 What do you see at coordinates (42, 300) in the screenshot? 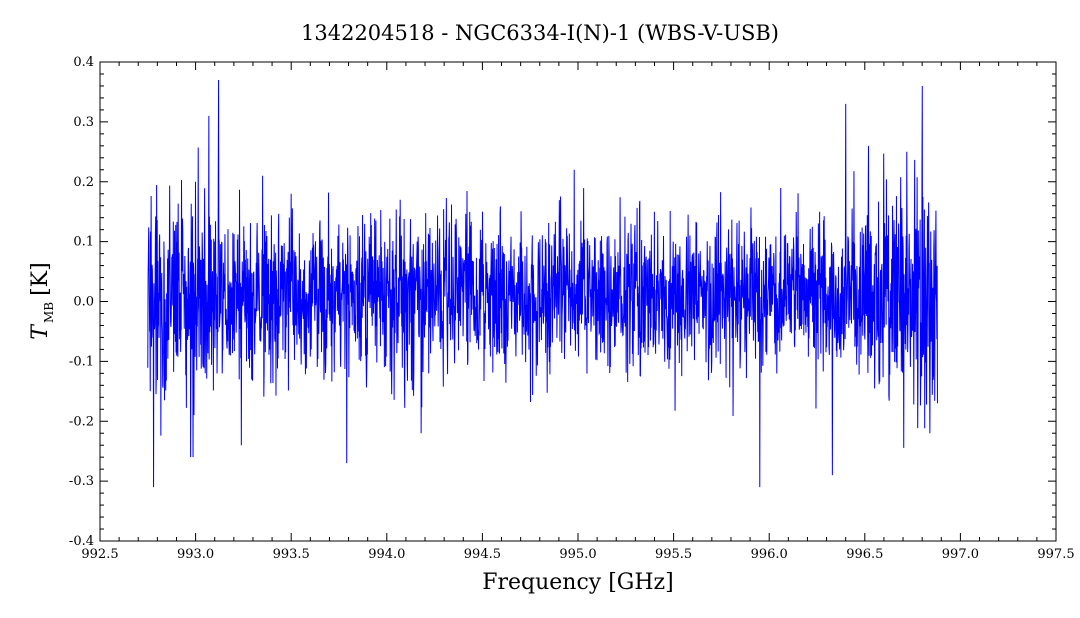
I see `y-axis-label: TMB [K]` at bounding box center [42, 300].